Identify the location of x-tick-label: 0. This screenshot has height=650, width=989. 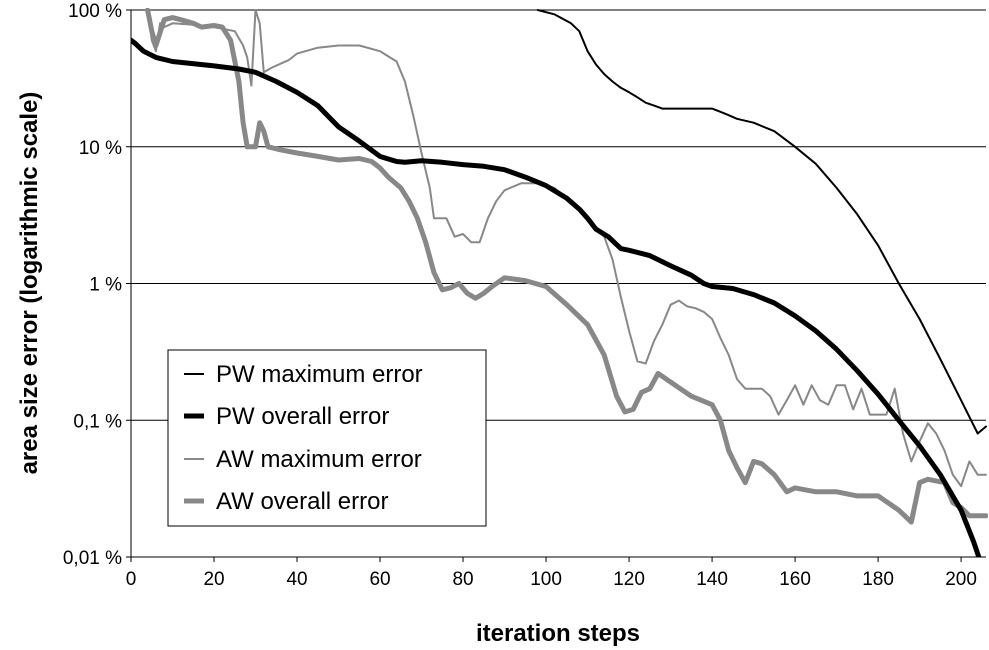
(131, 579).